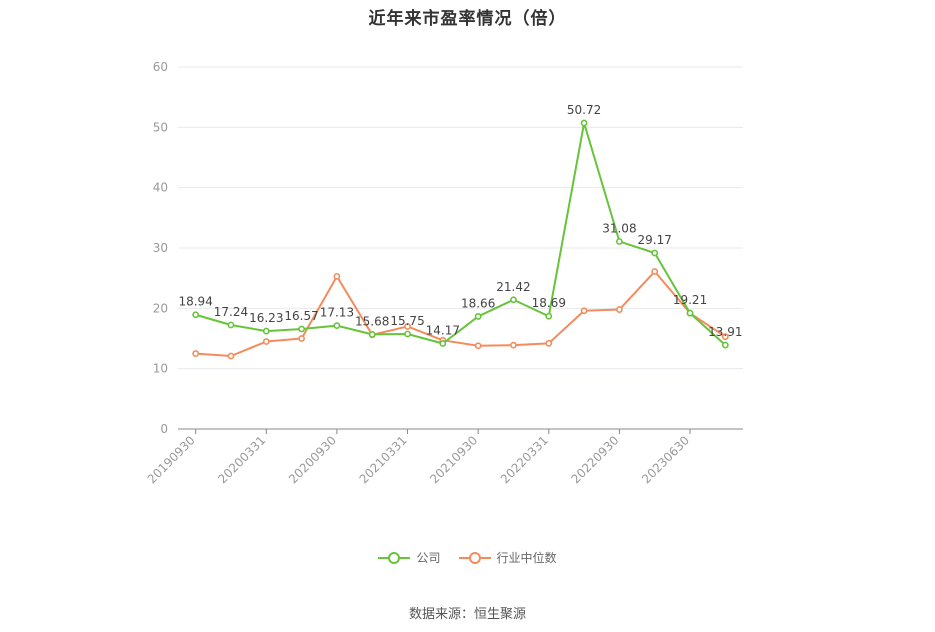 The image size is (935, 632). I want to click on data-label: 18.69, so click(549, 303).